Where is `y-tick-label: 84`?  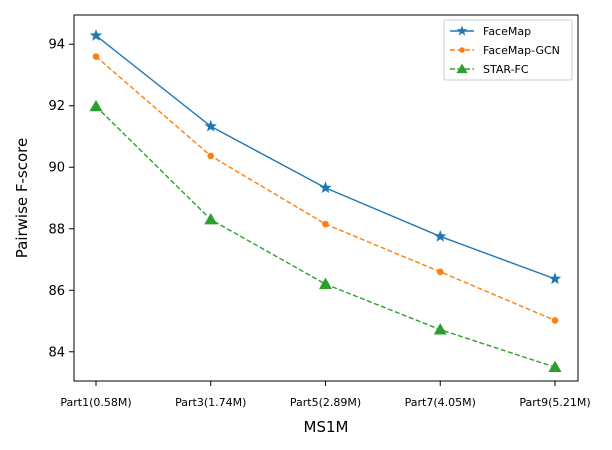 y-tick-label: 84 is located at coordinates (56, 352).